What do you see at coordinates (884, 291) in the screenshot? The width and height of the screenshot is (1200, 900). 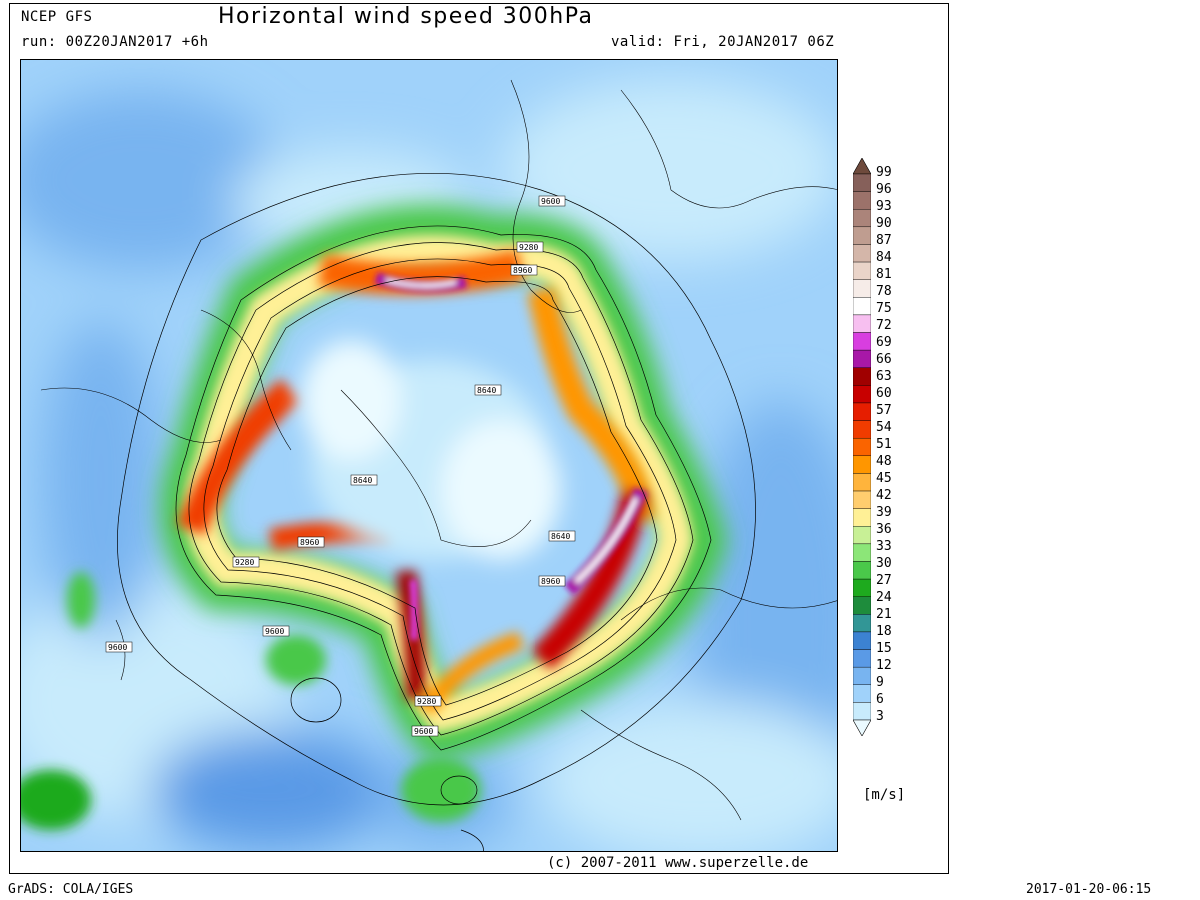 I see `colorbar-level-label: 78` at bounding box center [884, 291].